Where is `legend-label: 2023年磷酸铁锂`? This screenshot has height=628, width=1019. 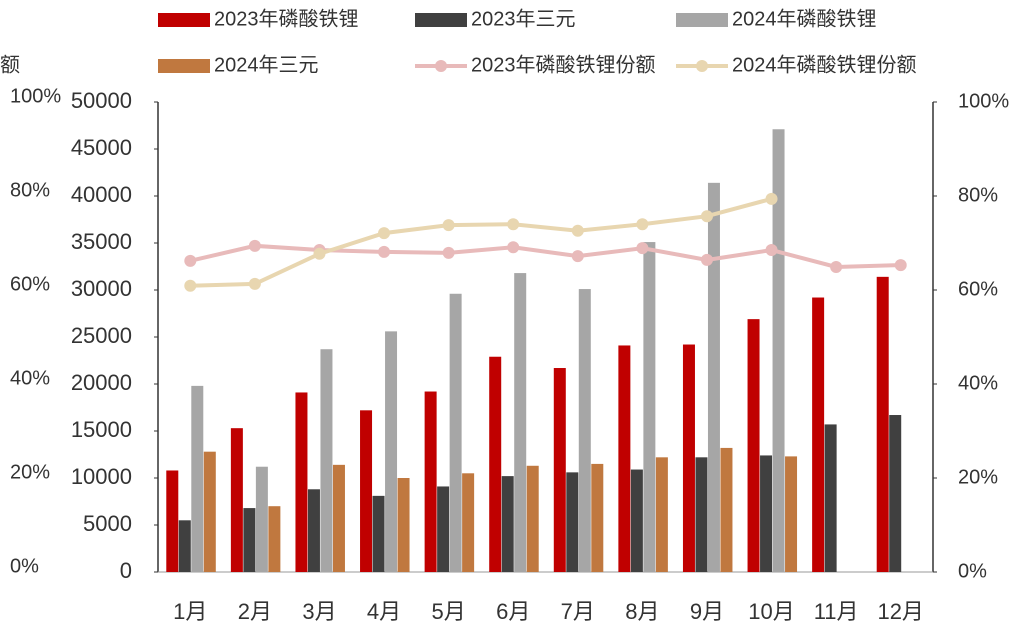 legend-label: 2023年磷酸铁锂 is located at coordinates (286, 18).